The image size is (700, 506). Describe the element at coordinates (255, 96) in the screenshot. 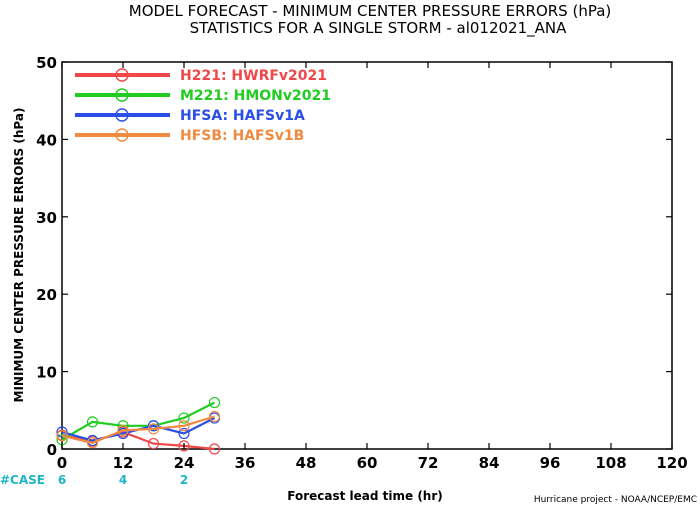

I see `legend-label: M221: HMONv2021` at that location.